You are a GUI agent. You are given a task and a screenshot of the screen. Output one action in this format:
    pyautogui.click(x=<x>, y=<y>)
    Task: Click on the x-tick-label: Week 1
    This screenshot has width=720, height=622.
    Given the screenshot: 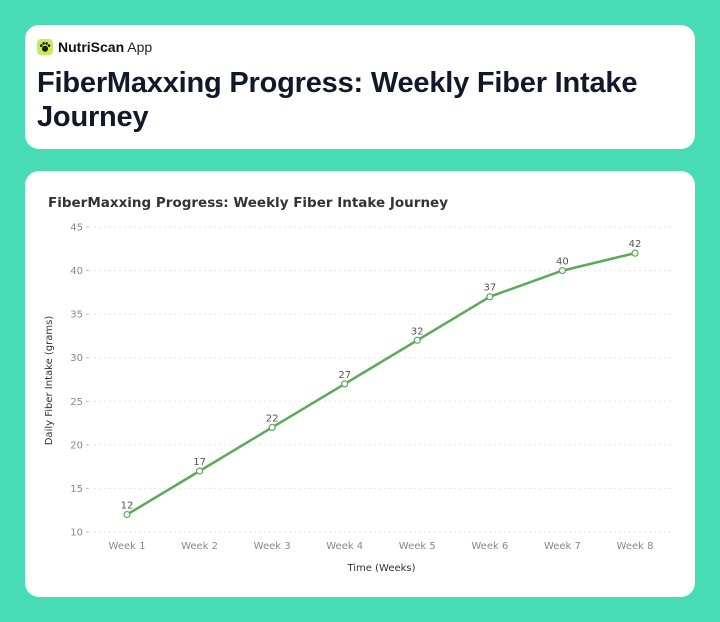 What is the action you would take?
    pyautogui.click(x=127, y=546)
    